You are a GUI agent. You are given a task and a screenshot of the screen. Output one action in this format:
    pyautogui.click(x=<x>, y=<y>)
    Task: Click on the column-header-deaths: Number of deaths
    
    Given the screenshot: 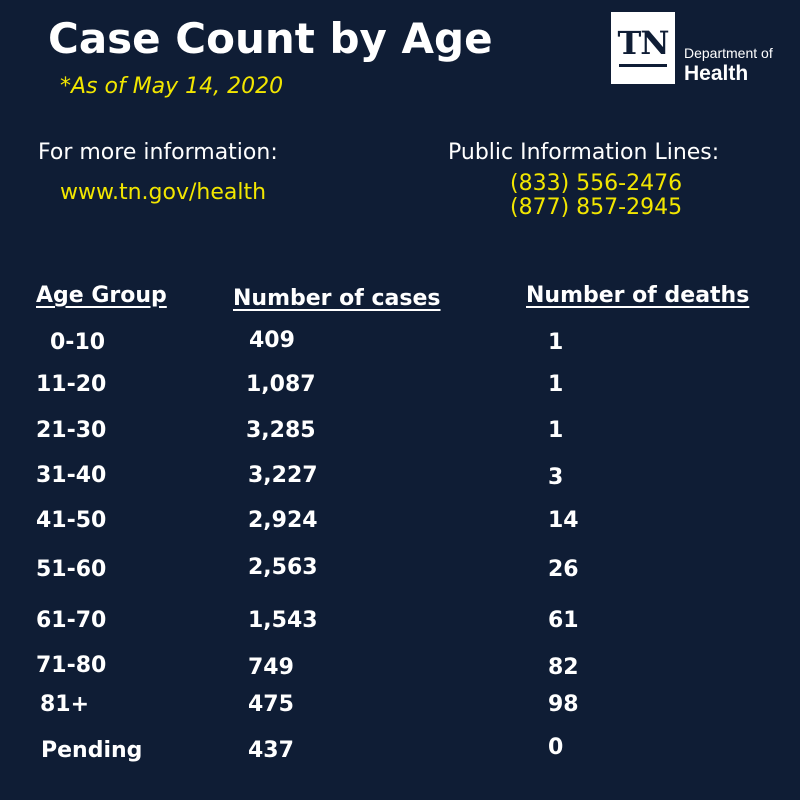 What is the action you would take?
    pyautogui.click(x=638, y=295)
    